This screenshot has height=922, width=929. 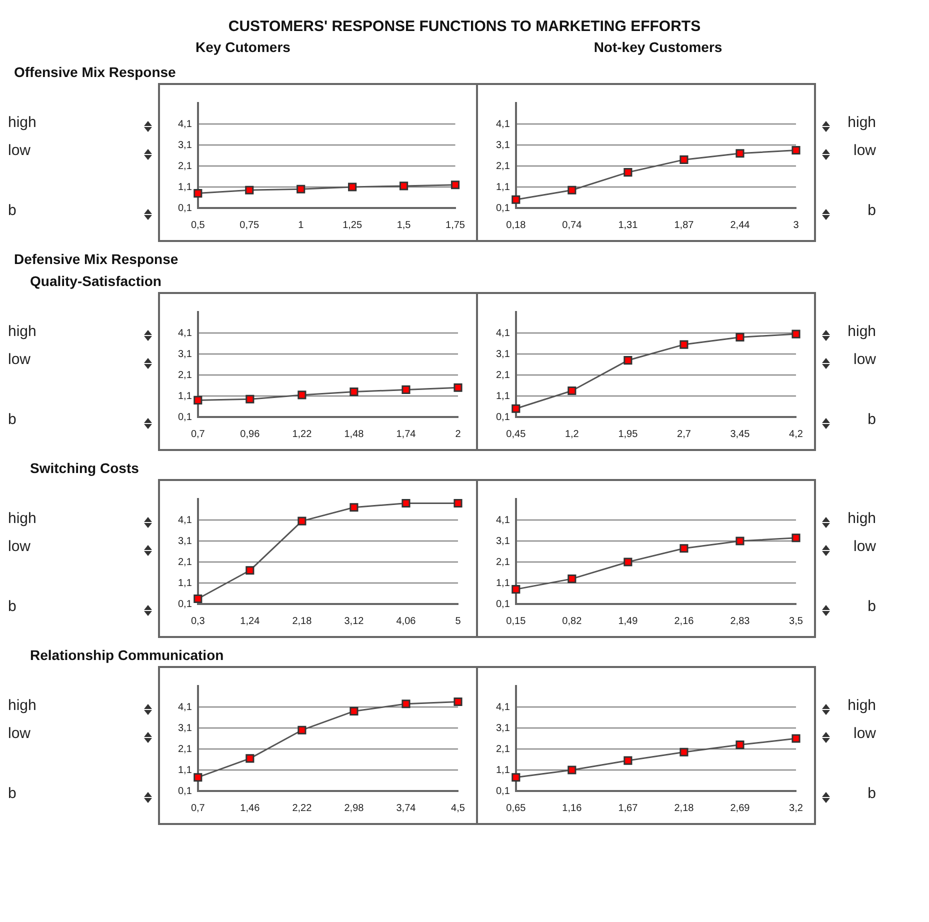 I want to click on chart-subtitle: Not-key Customers, so click(x=658, y=47).